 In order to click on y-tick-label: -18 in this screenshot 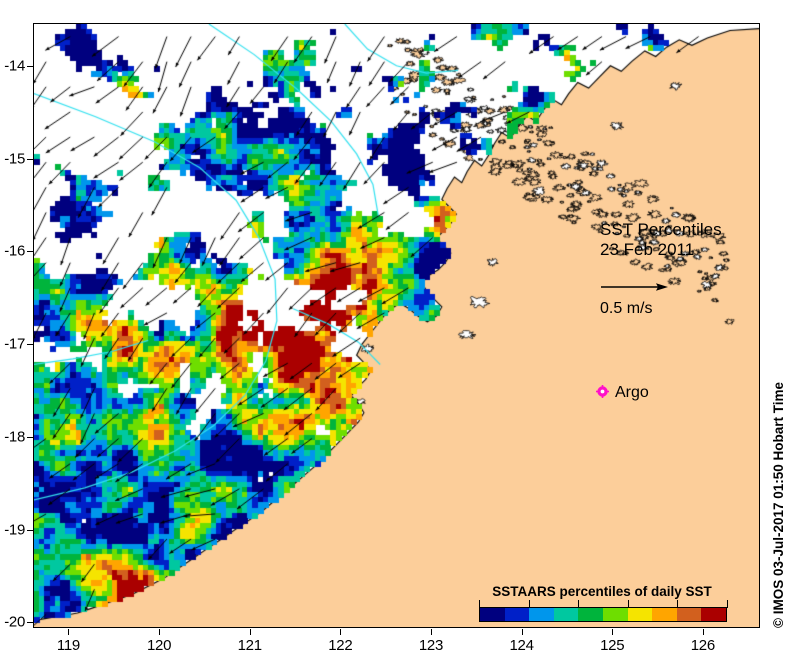, I will do `click(14, 437)`.